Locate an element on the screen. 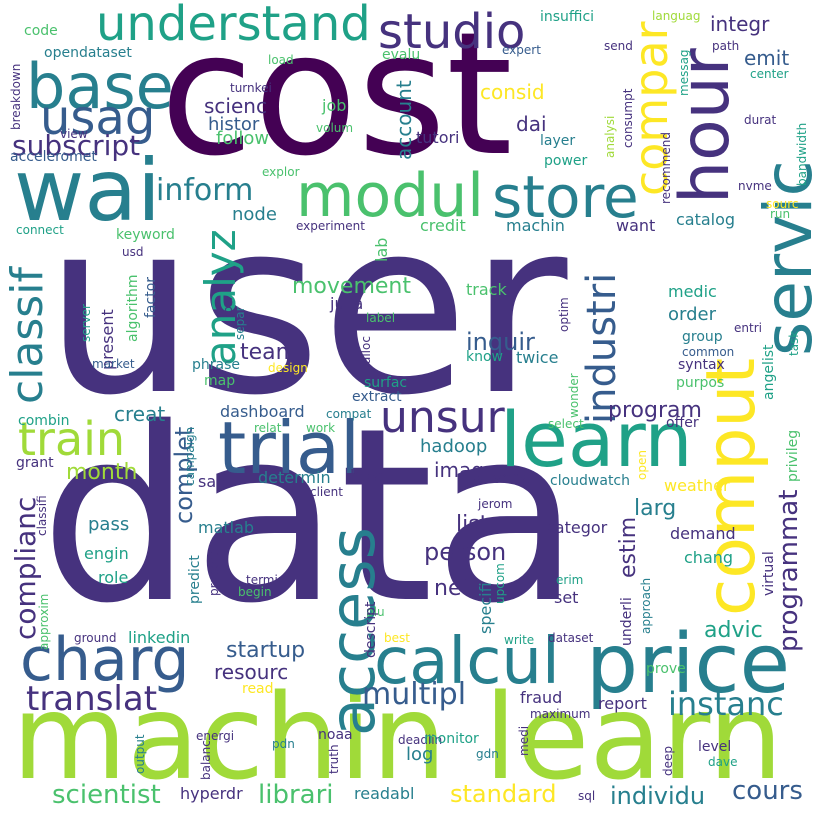 Image resolution: width=819 pixels, height=819 pixels. word-job: job is located at coordinates (334, 105).